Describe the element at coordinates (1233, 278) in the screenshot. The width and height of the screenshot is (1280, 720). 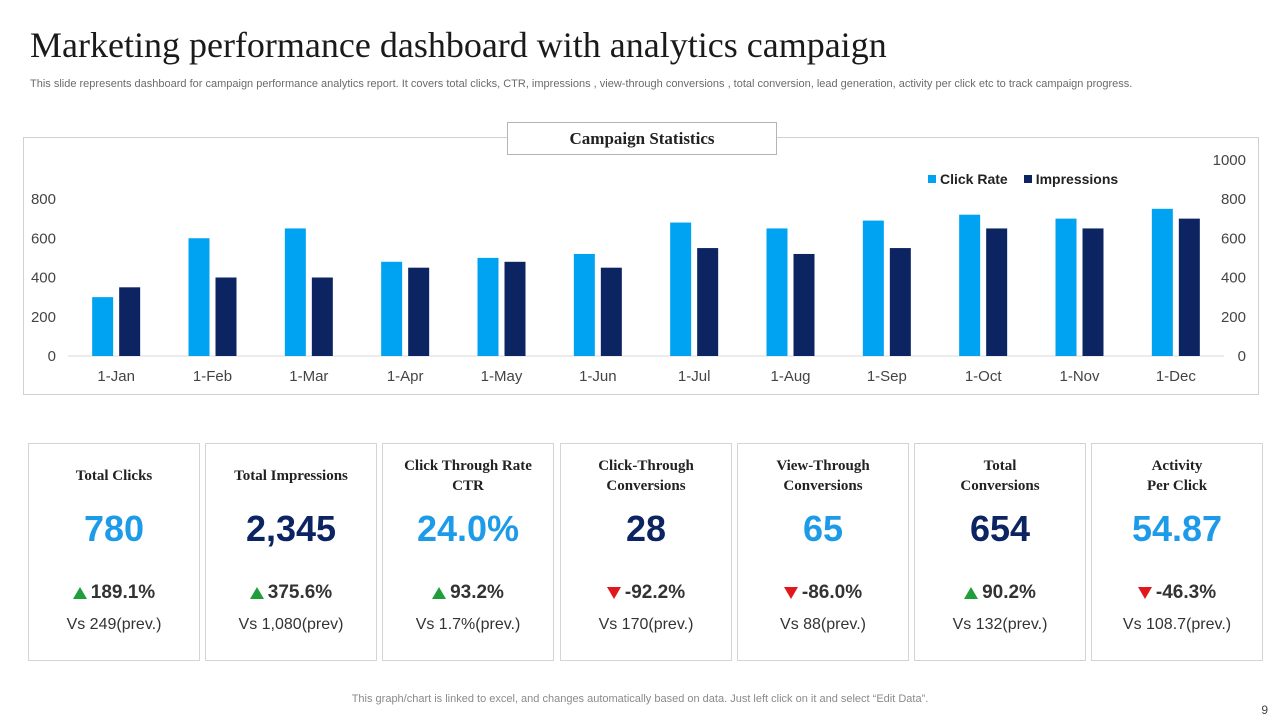
I see `y-right-tick-label: 400` at that location.